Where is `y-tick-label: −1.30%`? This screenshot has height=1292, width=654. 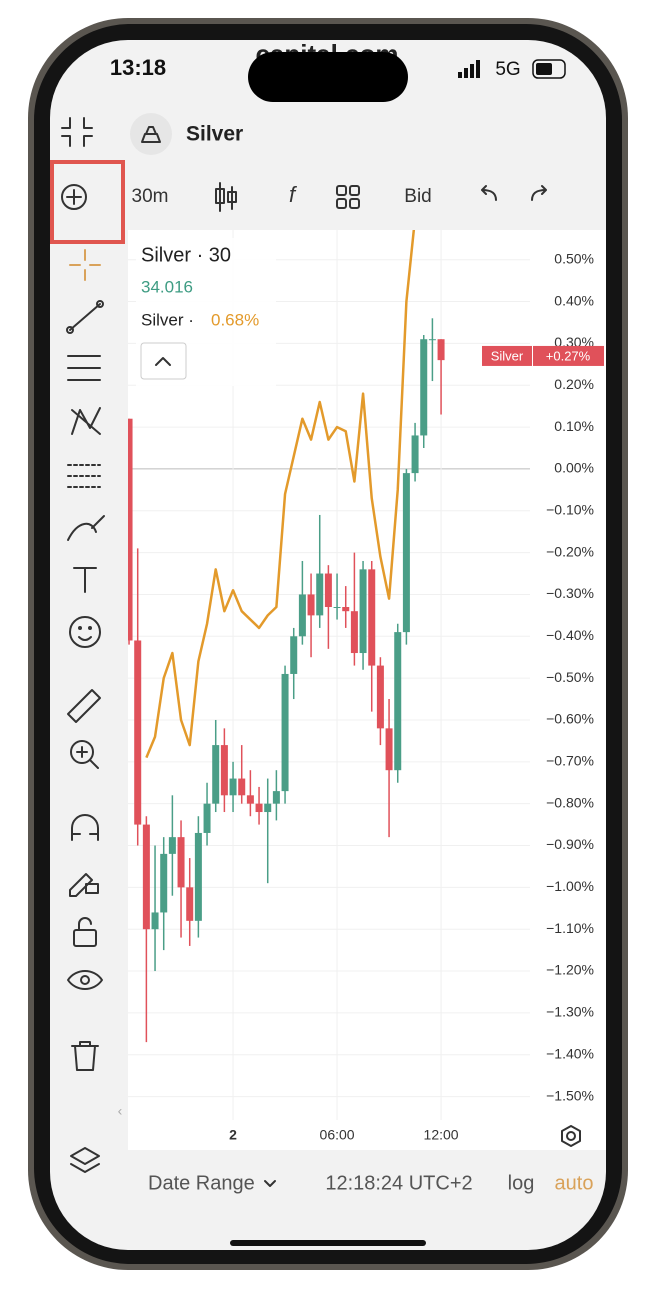
y-tick-label: −1.30% is located at coordinates (570, 1012).